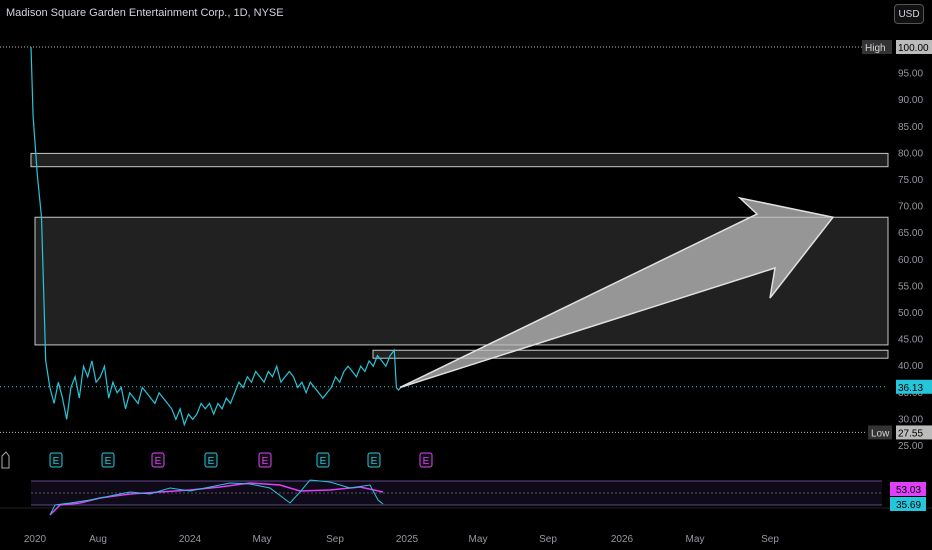 The height and width of the screenshot is (550, 932). I want to click on high-price-tag: 100.00 High, so click(897, 47).